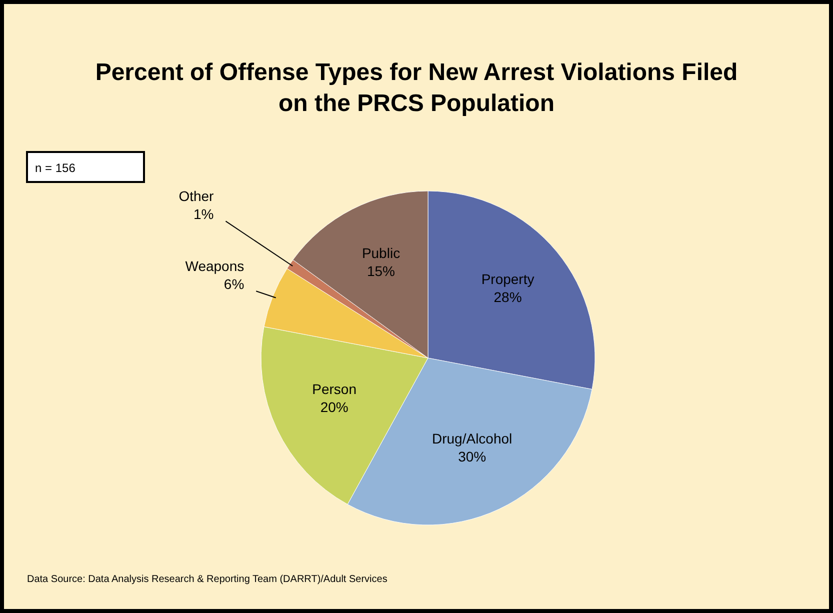 The image size is (833, 613). I want to click on slice-label: Property, so click(507, 279).